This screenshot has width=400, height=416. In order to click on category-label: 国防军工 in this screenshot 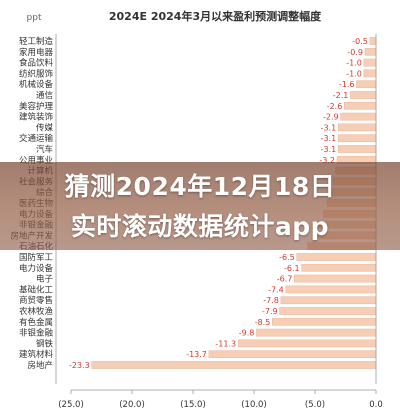, I will do `click(36, 257)`.